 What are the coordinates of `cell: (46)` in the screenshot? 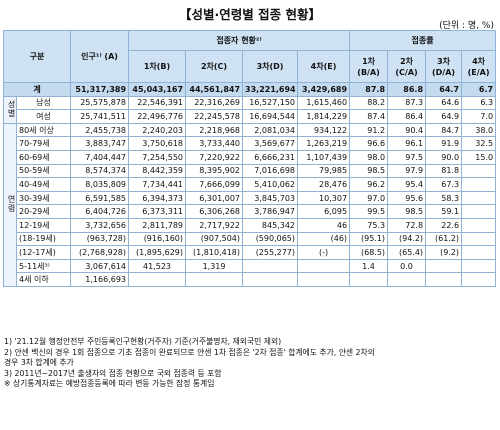 It's located at (324, 239).